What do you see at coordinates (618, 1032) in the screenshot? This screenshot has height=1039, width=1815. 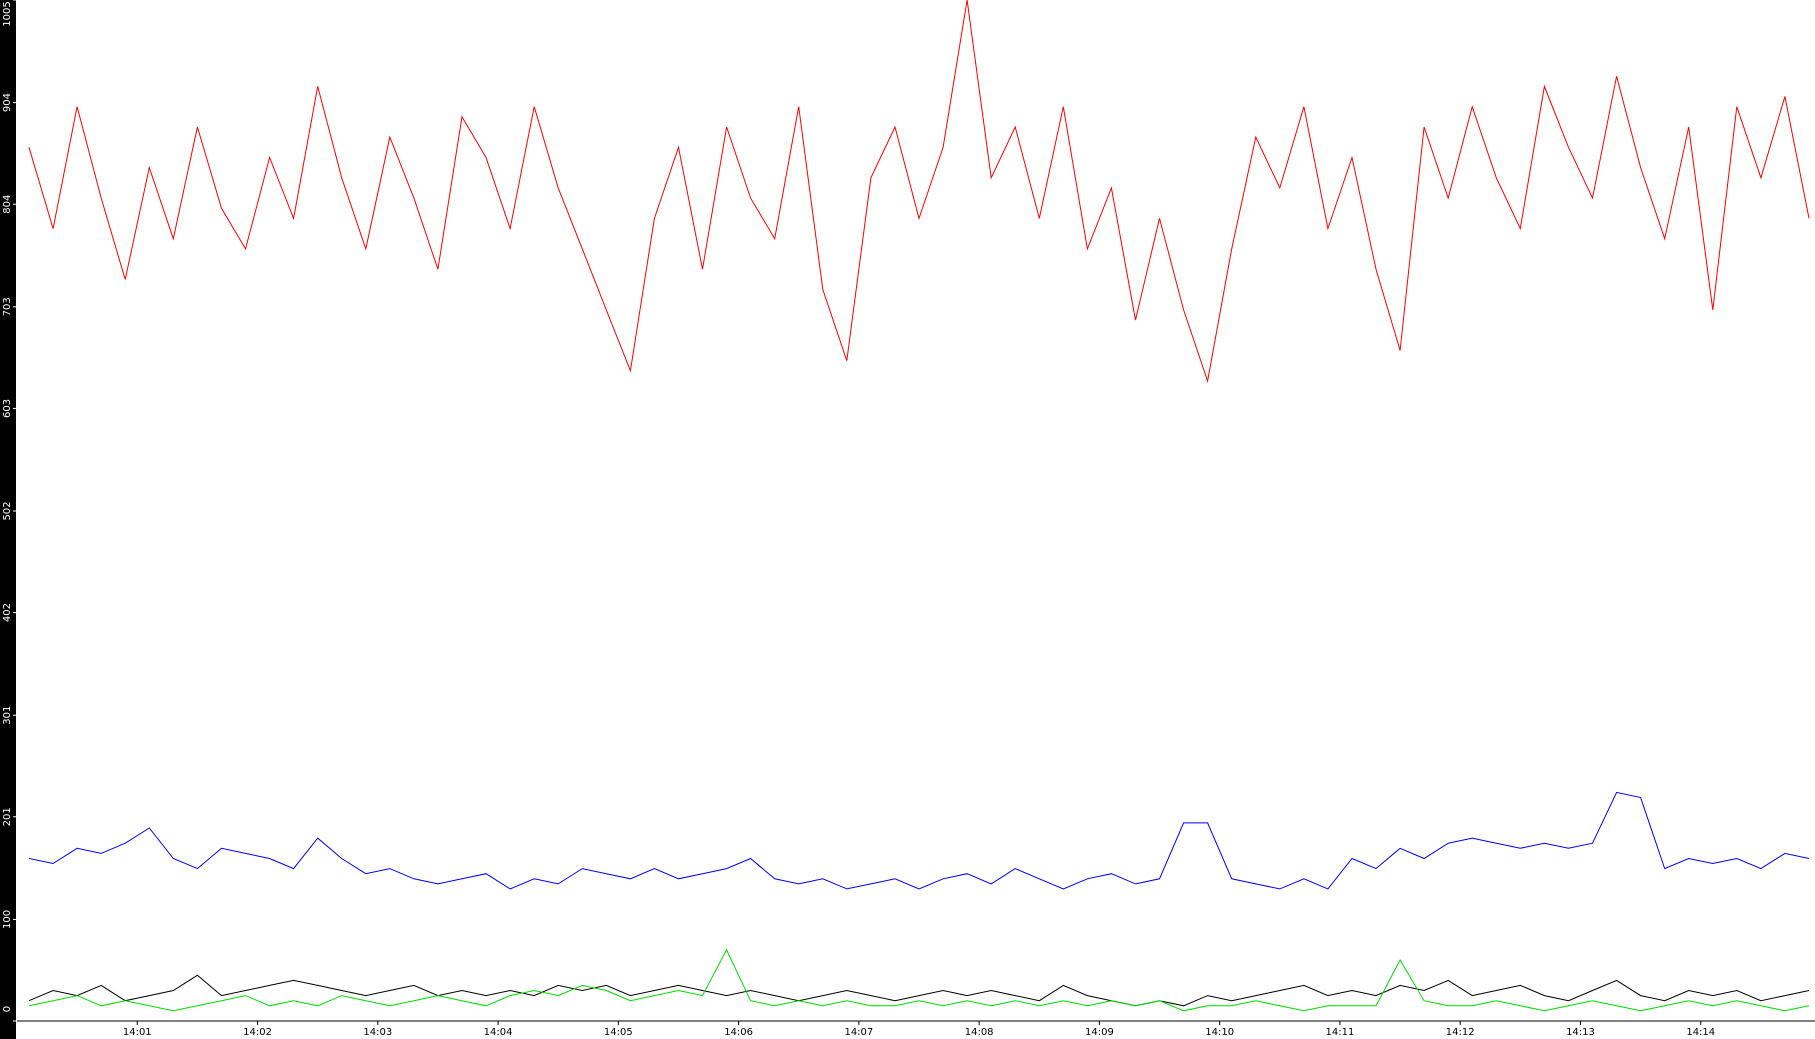 I see `x-tick-label: 14:05` at bounding box center [618, 1032].